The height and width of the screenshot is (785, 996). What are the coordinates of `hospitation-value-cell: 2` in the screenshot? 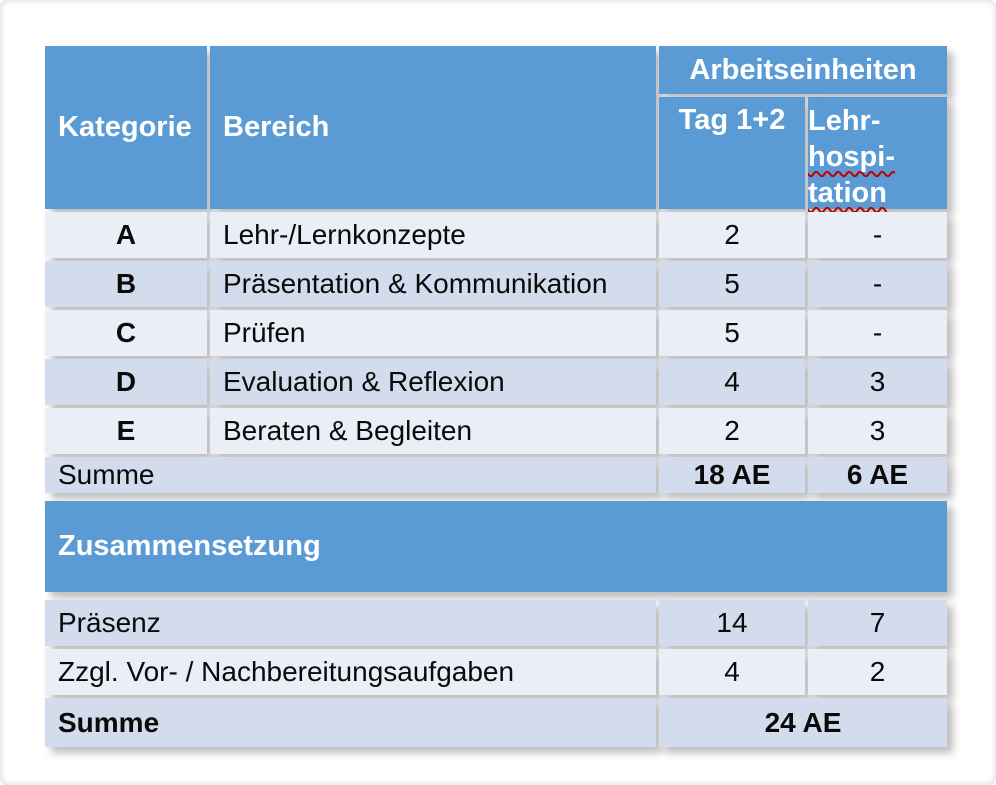 It's located at (877, 672).